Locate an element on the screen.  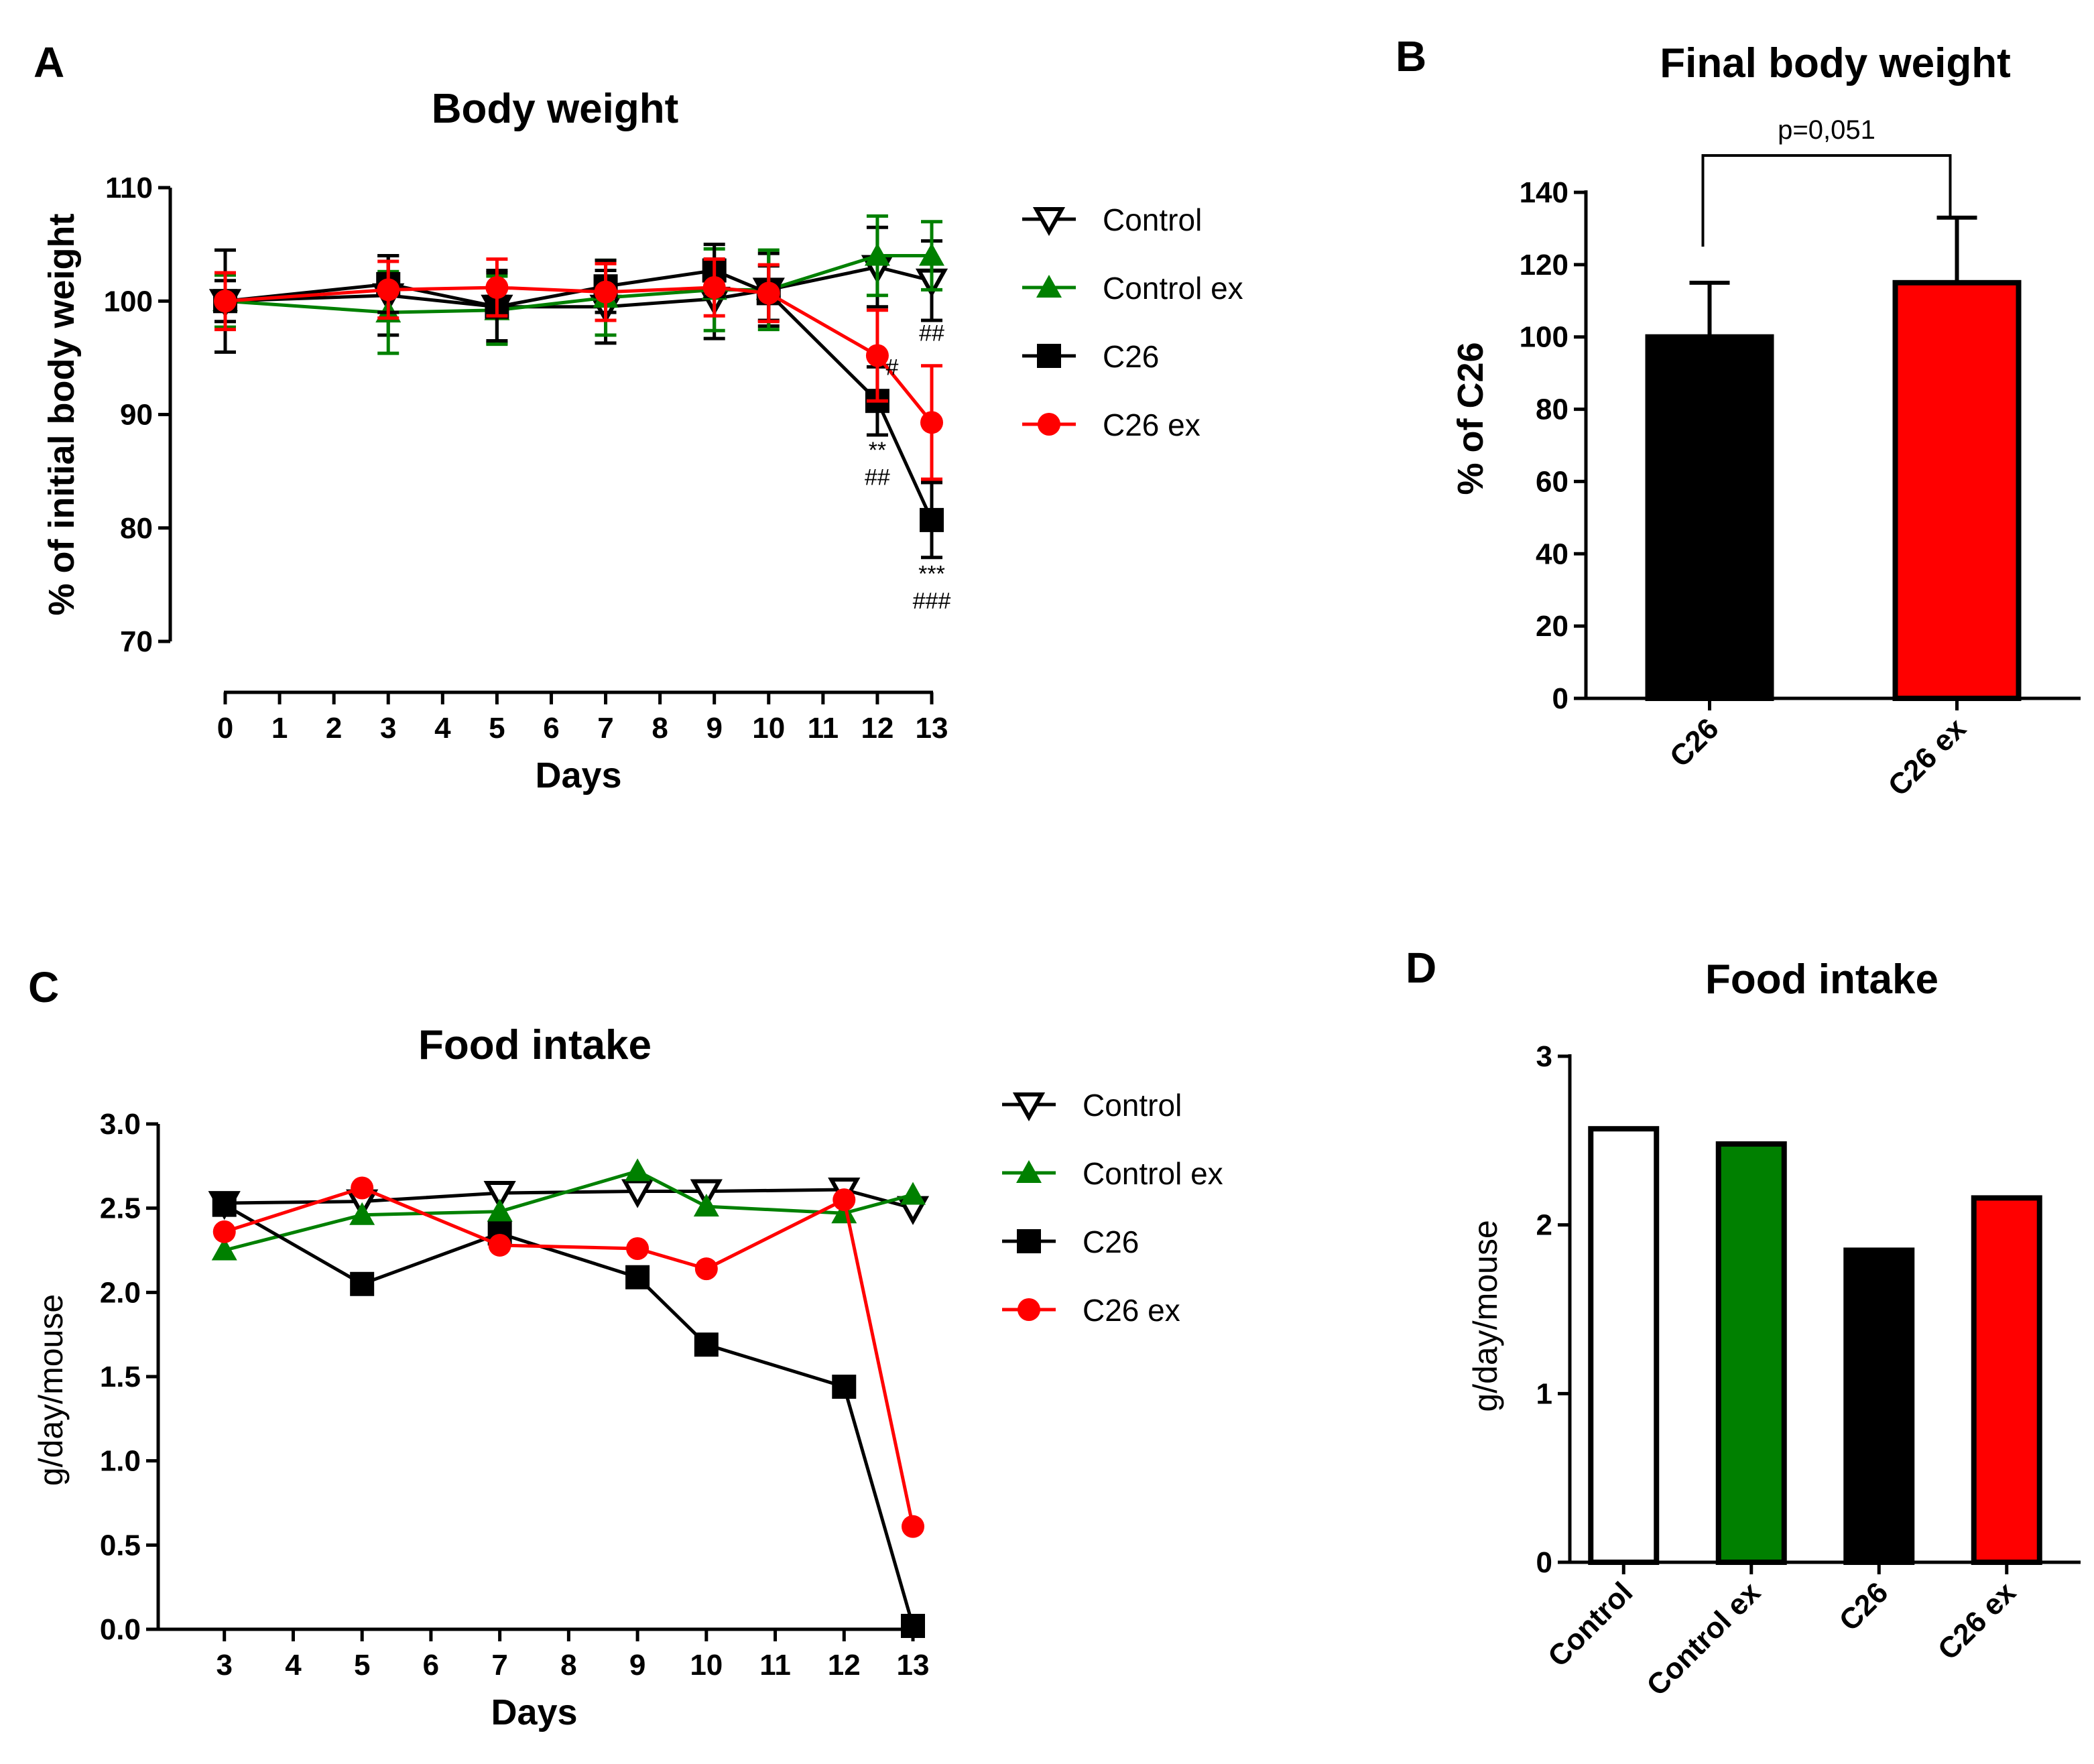
y-axis-label-d: g/day/mouse is located at coordinates (1485, 1315).